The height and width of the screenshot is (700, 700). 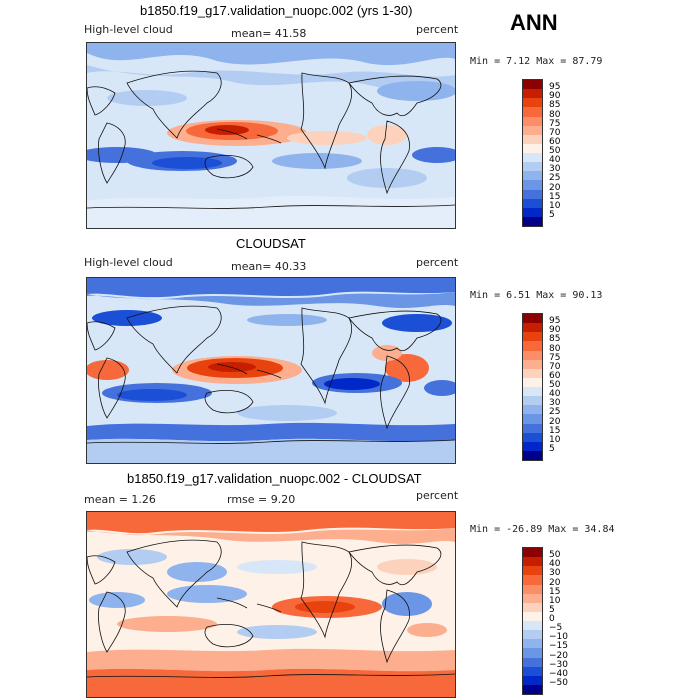 I want to click on panel-2-title: CLOUDSAT, so click(x=271, y=243).